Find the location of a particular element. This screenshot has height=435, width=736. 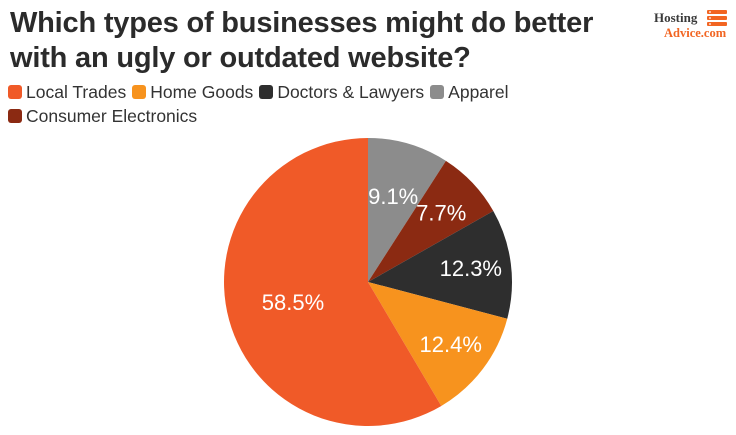

legend-label-home-goods: Home Goods is located at coordinates (202, 91).